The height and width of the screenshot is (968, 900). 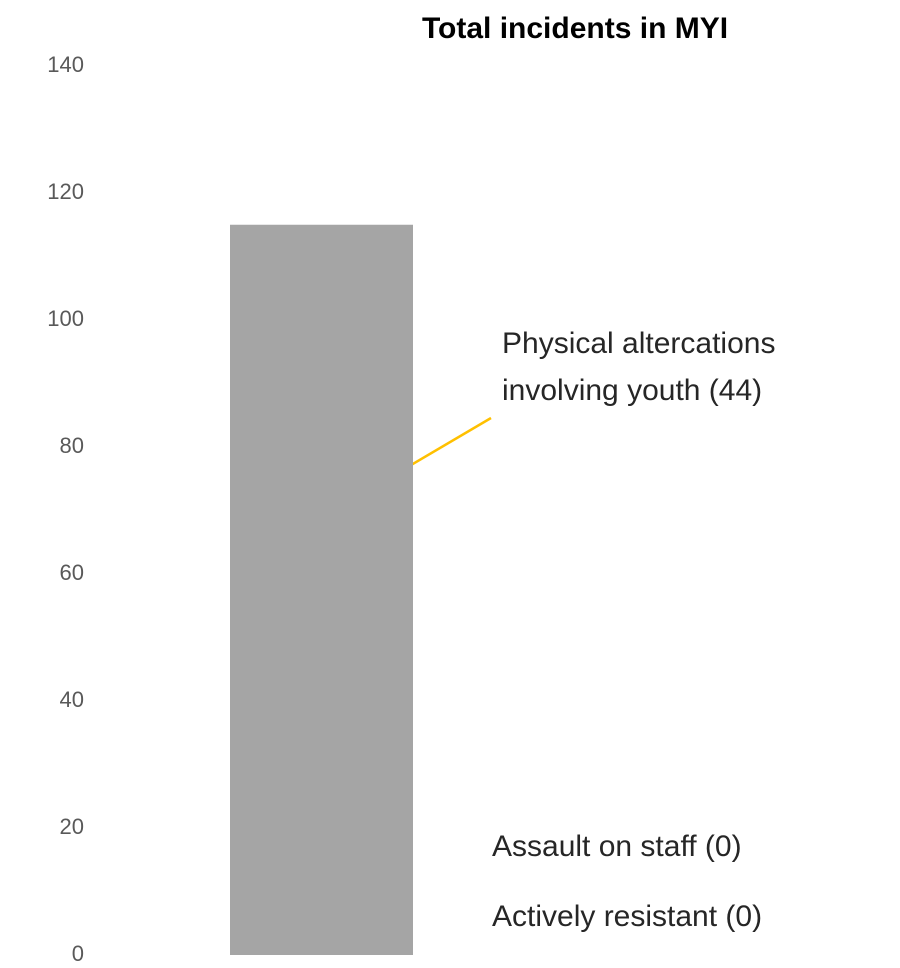 What do you see at coordinates (72, 826) in the screenshot?
I see `y-tick-label: 20` at bounding box center [72, 826].